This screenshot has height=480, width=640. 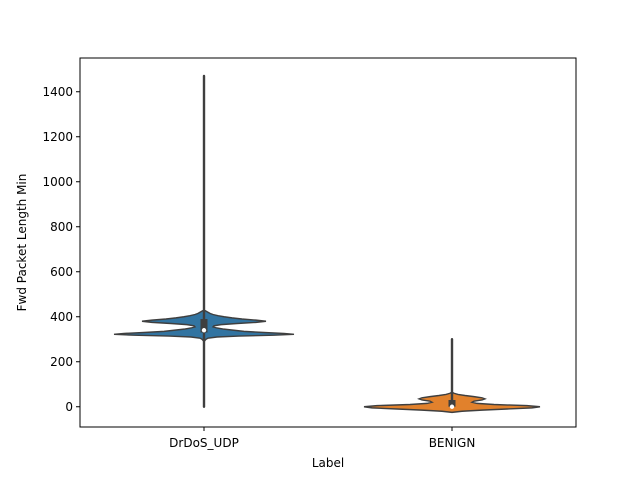 What do you see at coordinates (322, 438) in the screenshot?
I see `x-axis: DrDoS_UDP BENIGN` at bounding box center [322, 438].